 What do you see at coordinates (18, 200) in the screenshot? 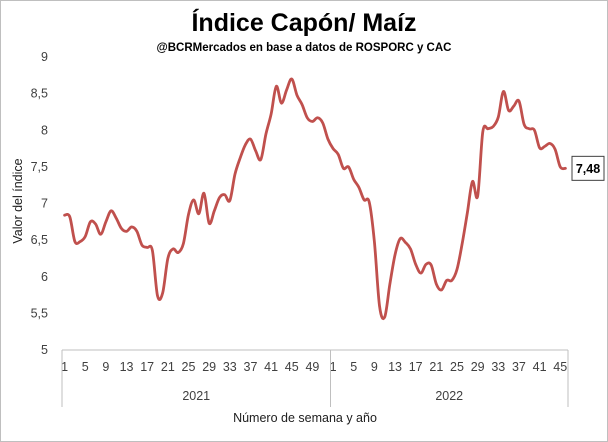
I see `y-axis-label: Valor del índice` at bounding box center [18, 200].